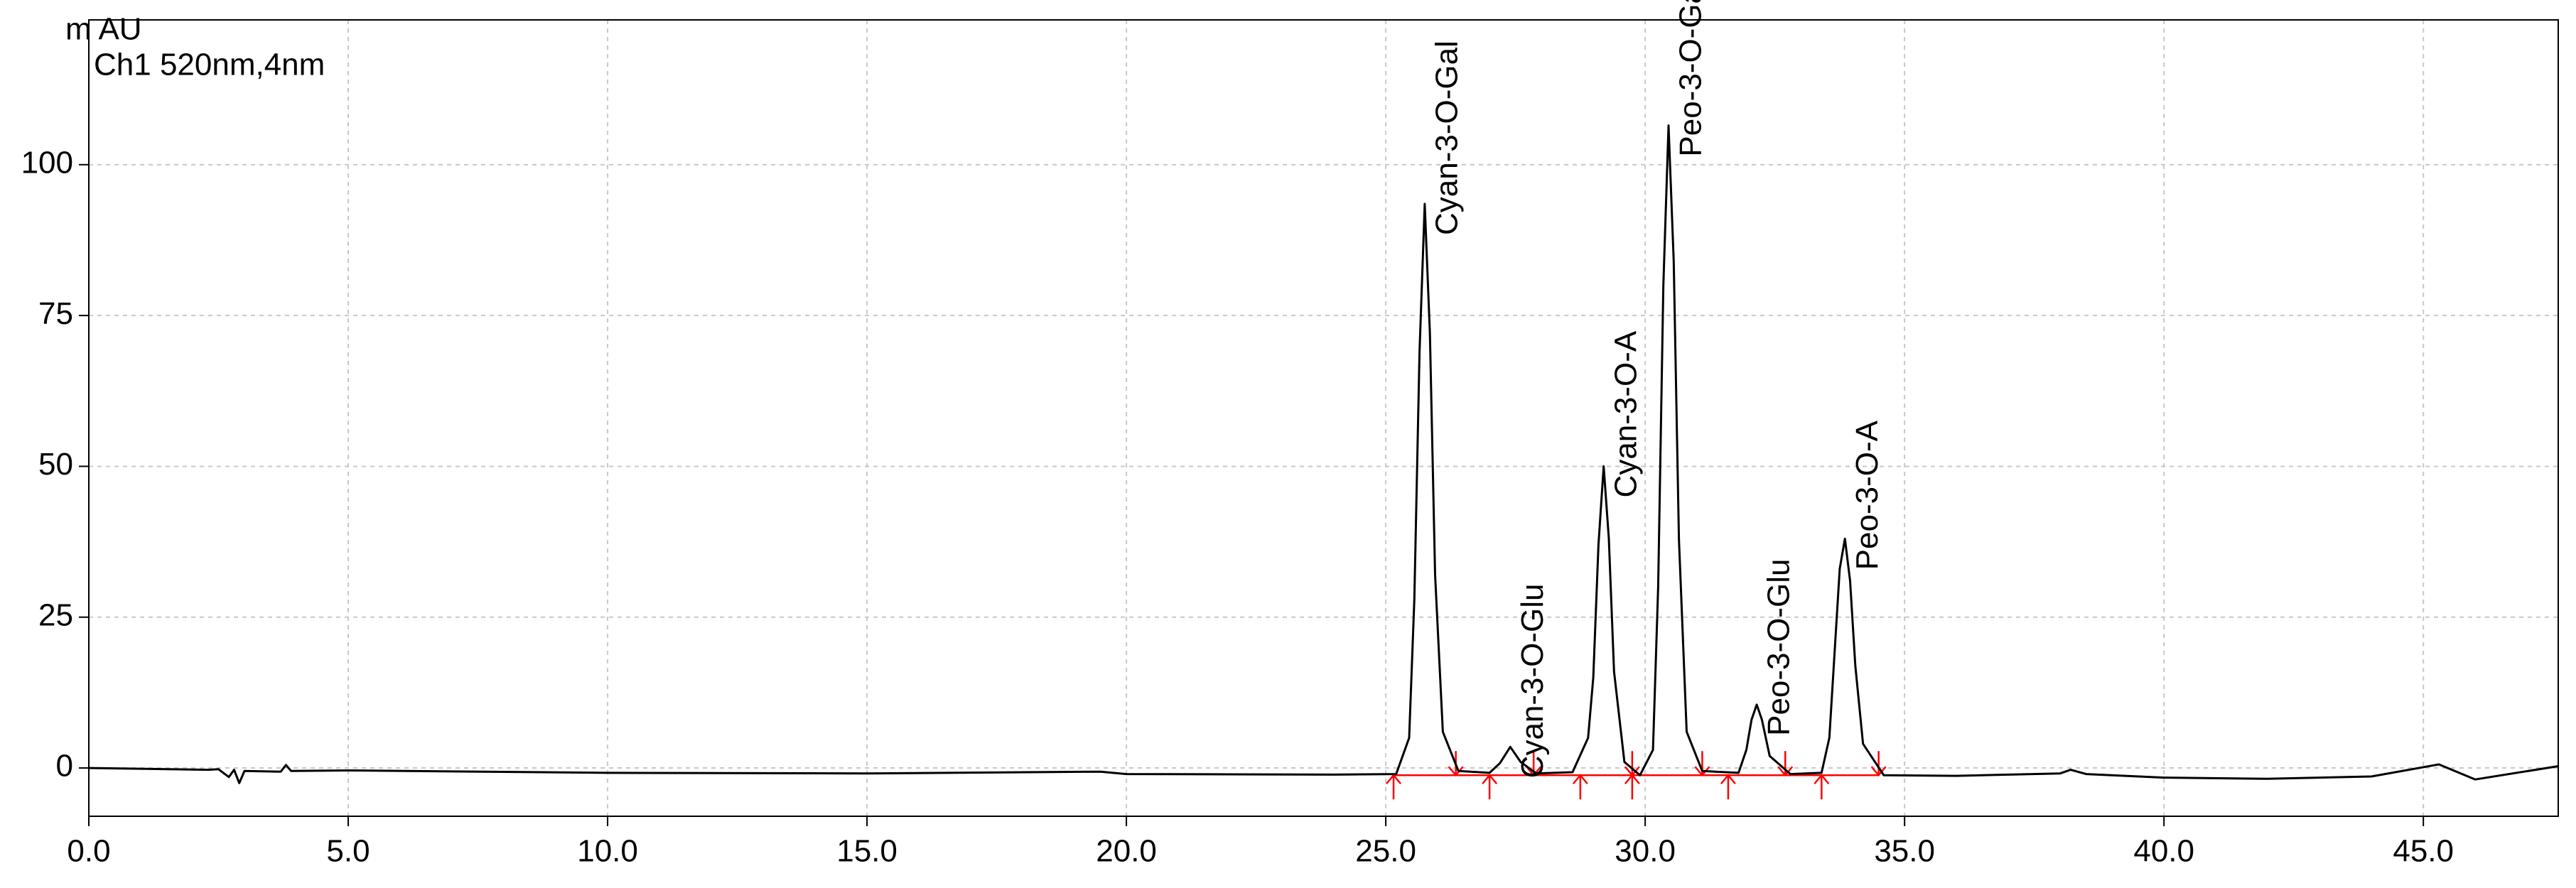 The height and width of the screenshot is (888, 2576). I want to click on x-tick-label: 30.0, so click(1646, 852).